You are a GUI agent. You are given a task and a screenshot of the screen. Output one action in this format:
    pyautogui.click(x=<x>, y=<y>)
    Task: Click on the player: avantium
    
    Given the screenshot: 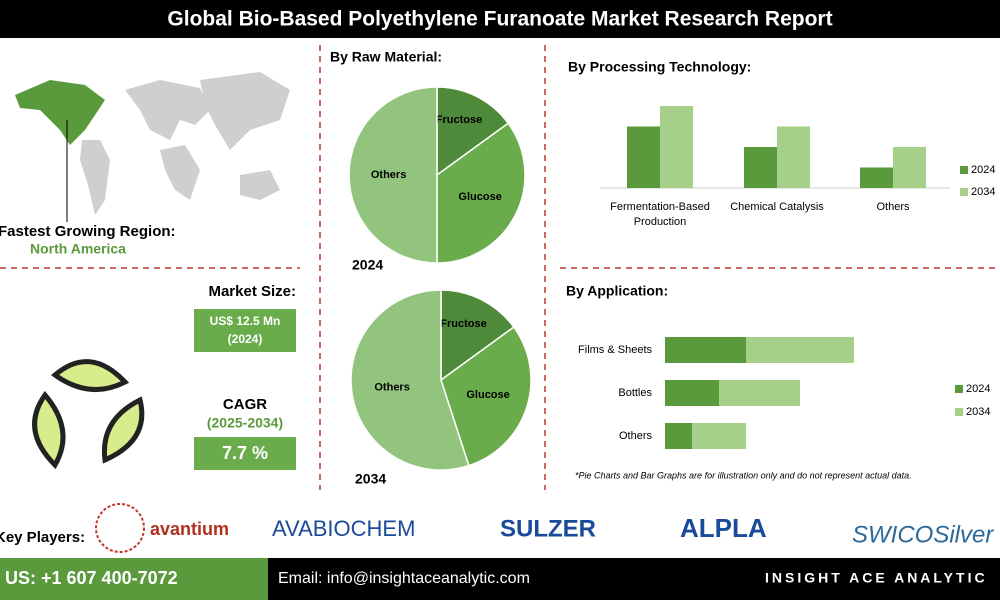 What is the action you would take?
    pyautogui.click(x=189, y=529)
    